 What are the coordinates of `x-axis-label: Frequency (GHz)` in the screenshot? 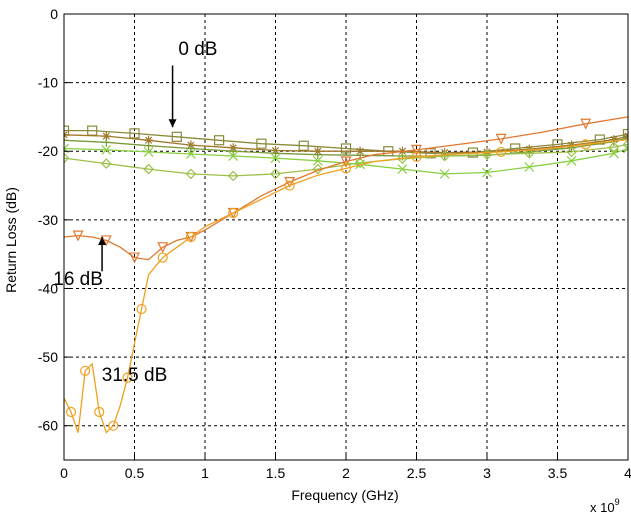 It's located at (344, 495).